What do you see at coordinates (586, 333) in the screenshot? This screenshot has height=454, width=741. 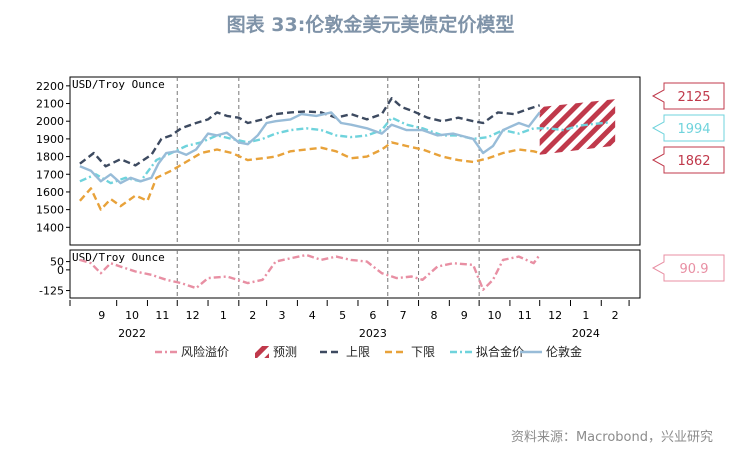 I see `x-year-label: 2024` at bounding box center [586, 333].